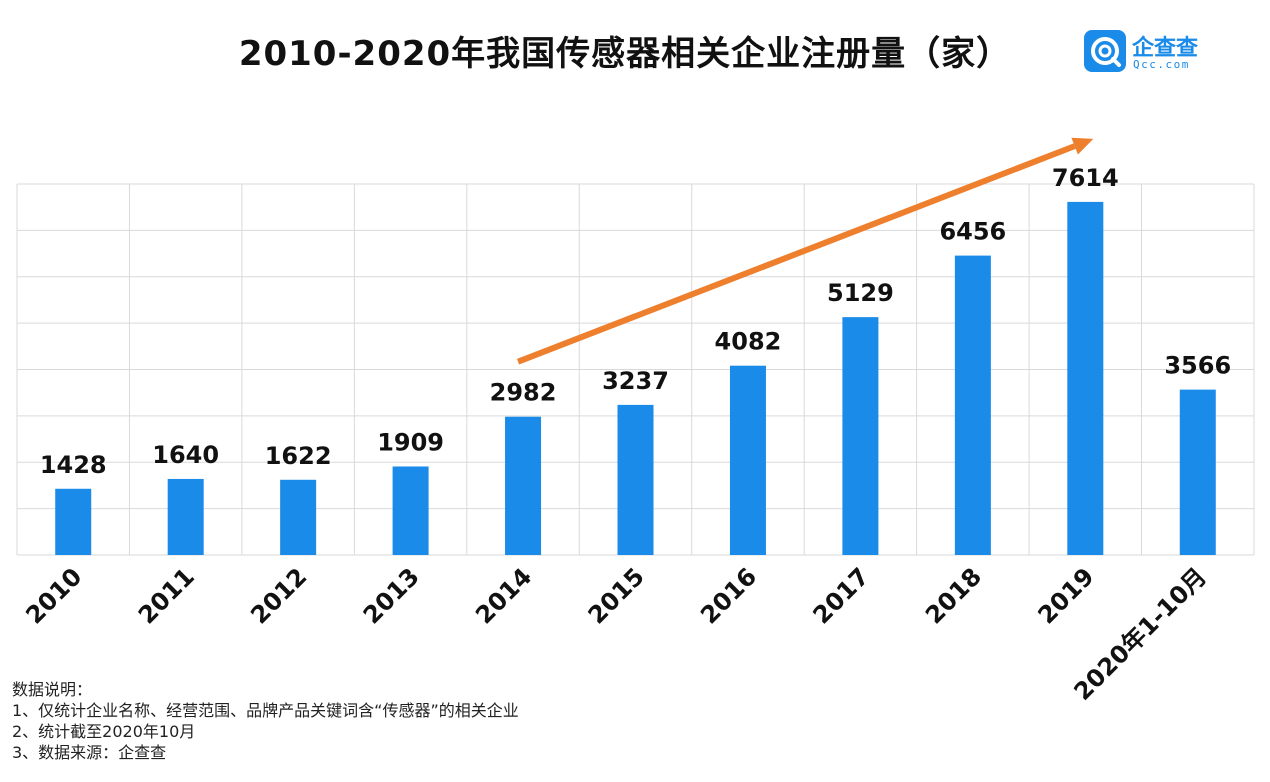 Image resolution: width=1270 pixels, height=782 pixels. I want to click on bar-2011, so click(185, 516).